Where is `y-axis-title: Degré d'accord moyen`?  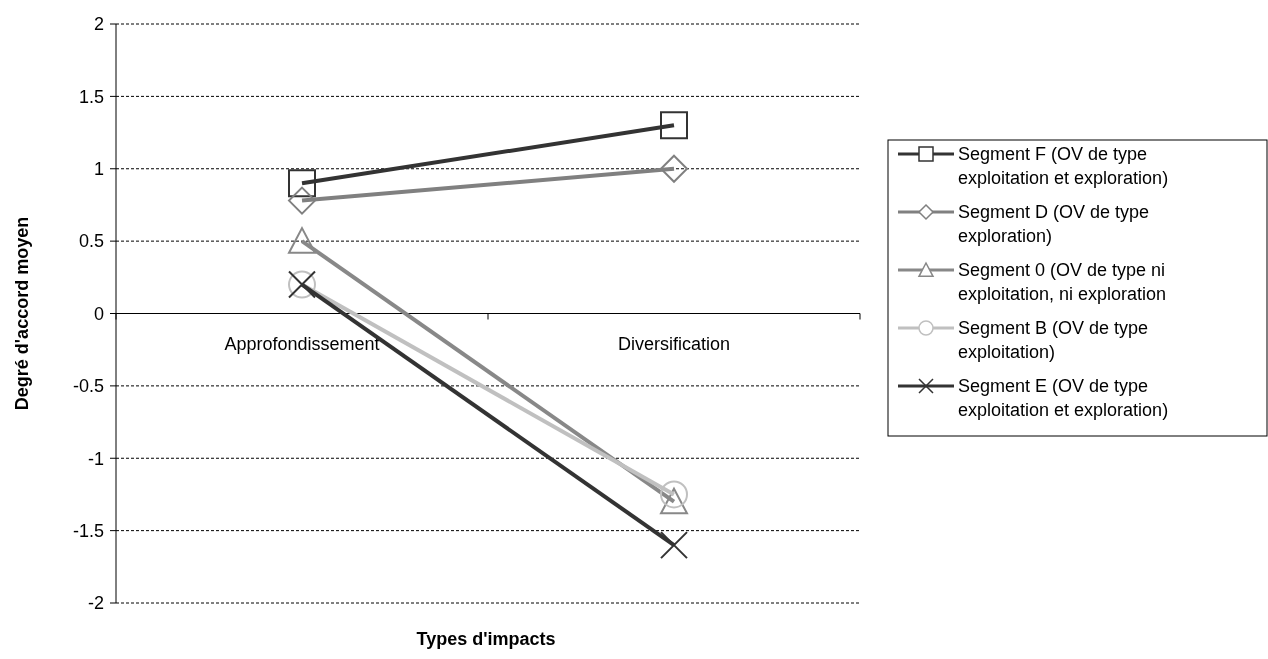
y-axis-title: Degré d'accord moyen is located at coordinates (22, 313).